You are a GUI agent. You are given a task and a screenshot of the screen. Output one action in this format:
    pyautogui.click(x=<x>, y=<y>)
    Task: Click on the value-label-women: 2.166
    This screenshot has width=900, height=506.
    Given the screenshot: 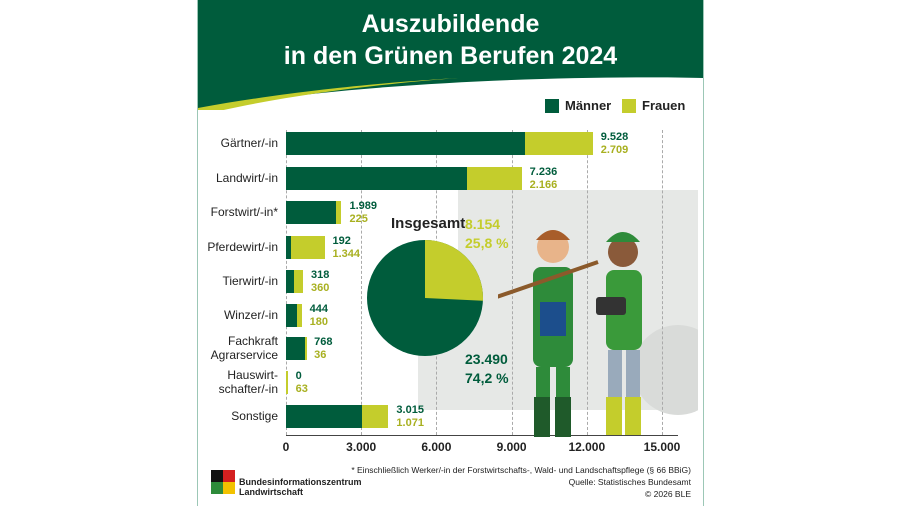 What is the action you would take?
    pyautogui.click(x=543, y=185)
    